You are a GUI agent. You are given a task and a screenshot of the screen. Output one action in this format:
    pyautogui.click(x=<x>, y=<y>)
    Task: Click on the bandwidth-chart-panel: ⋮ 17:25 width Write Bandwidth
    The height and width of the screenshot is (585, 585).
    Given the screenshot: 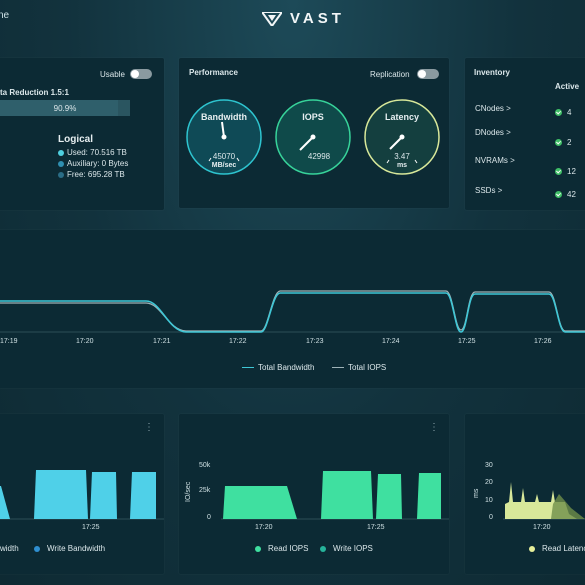 What is the action you would take?
    pyautogui.click(x=82, y=494)
    